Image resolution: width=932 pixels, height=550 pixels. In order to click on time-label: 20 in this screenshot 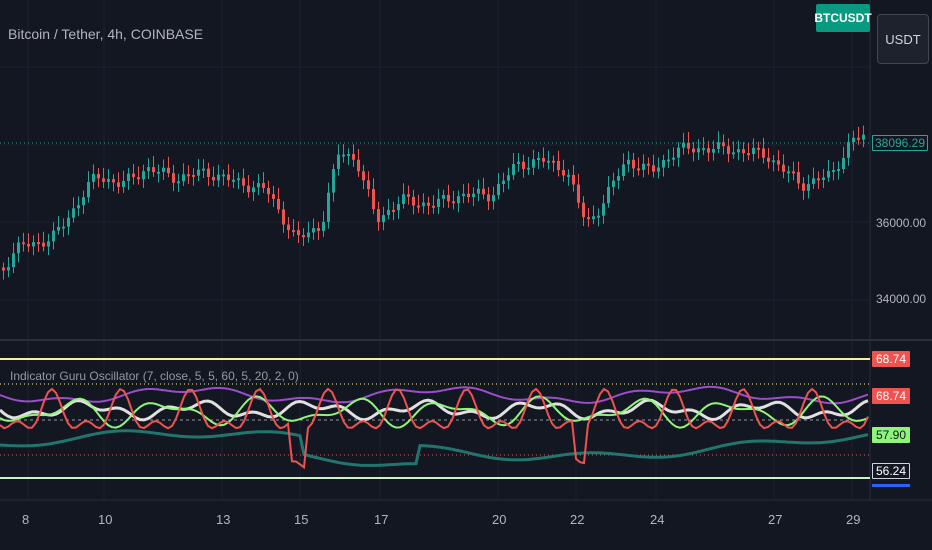, I will do `click(499, 519)`.